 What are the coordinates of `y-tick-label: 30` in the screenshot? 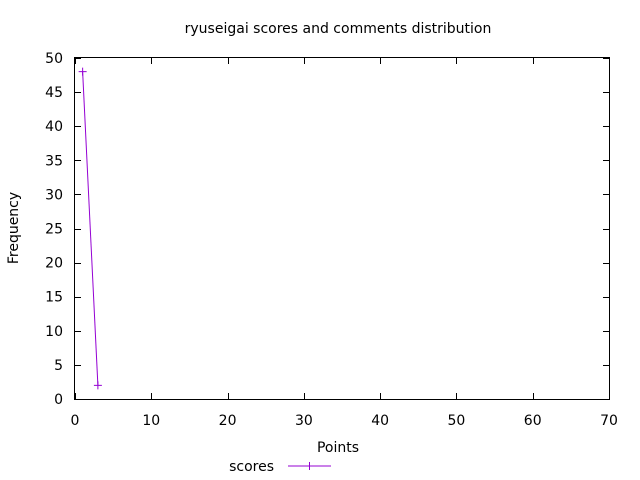 It's located at (54, 195).